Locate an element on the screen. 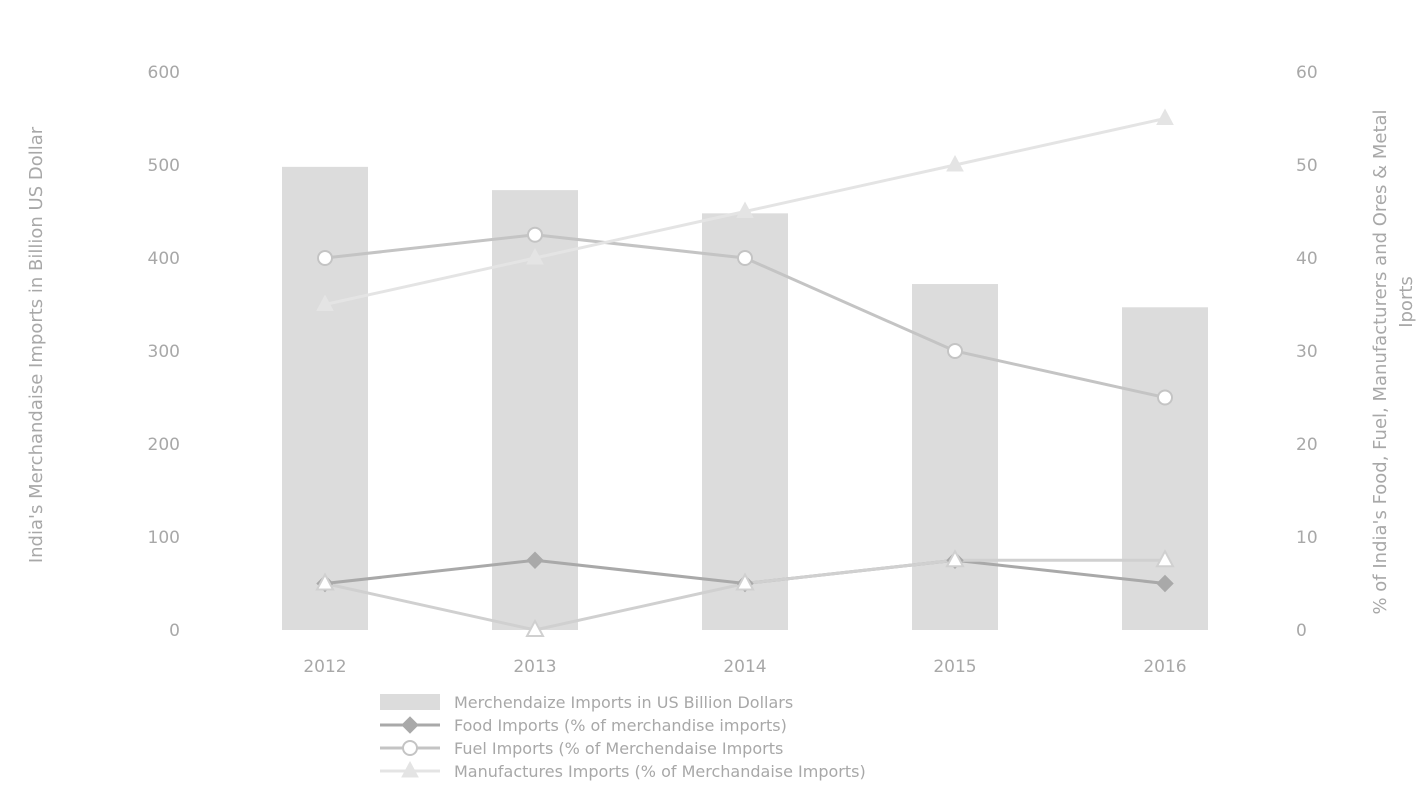 This screenshot has width=1420, height=799. left-tick-label: 100 is located at coordinates (164, 538).